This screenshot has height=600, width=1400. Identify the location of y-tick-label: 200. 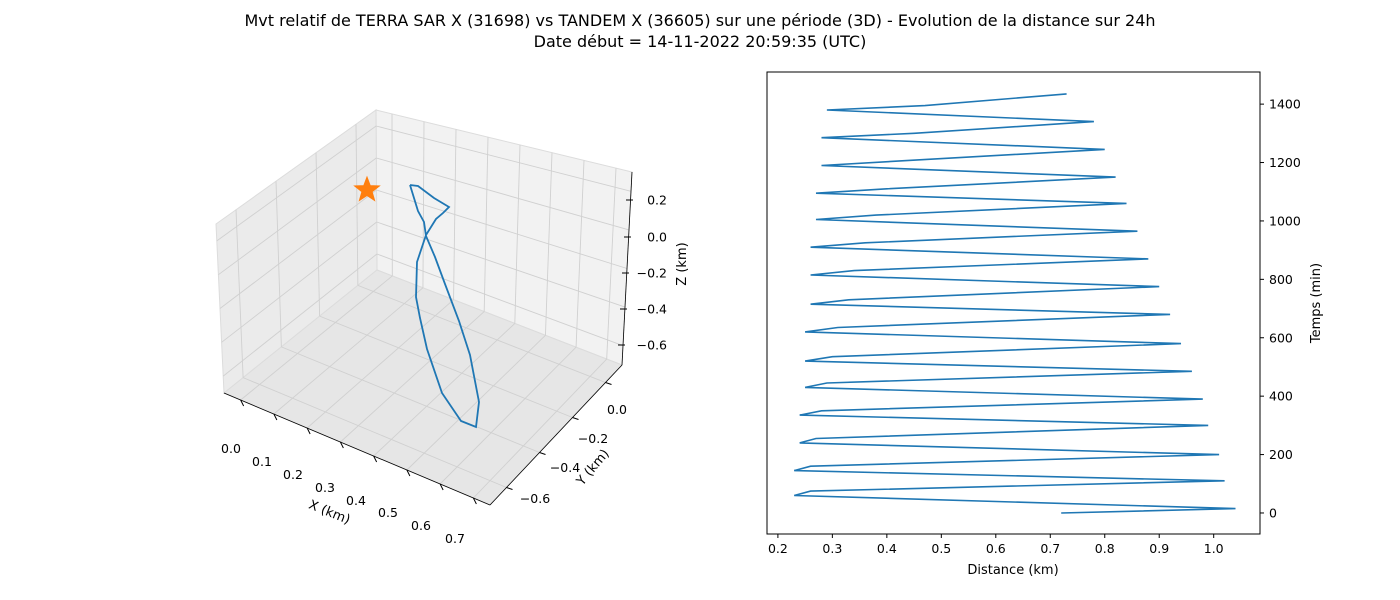
(1281, 454).